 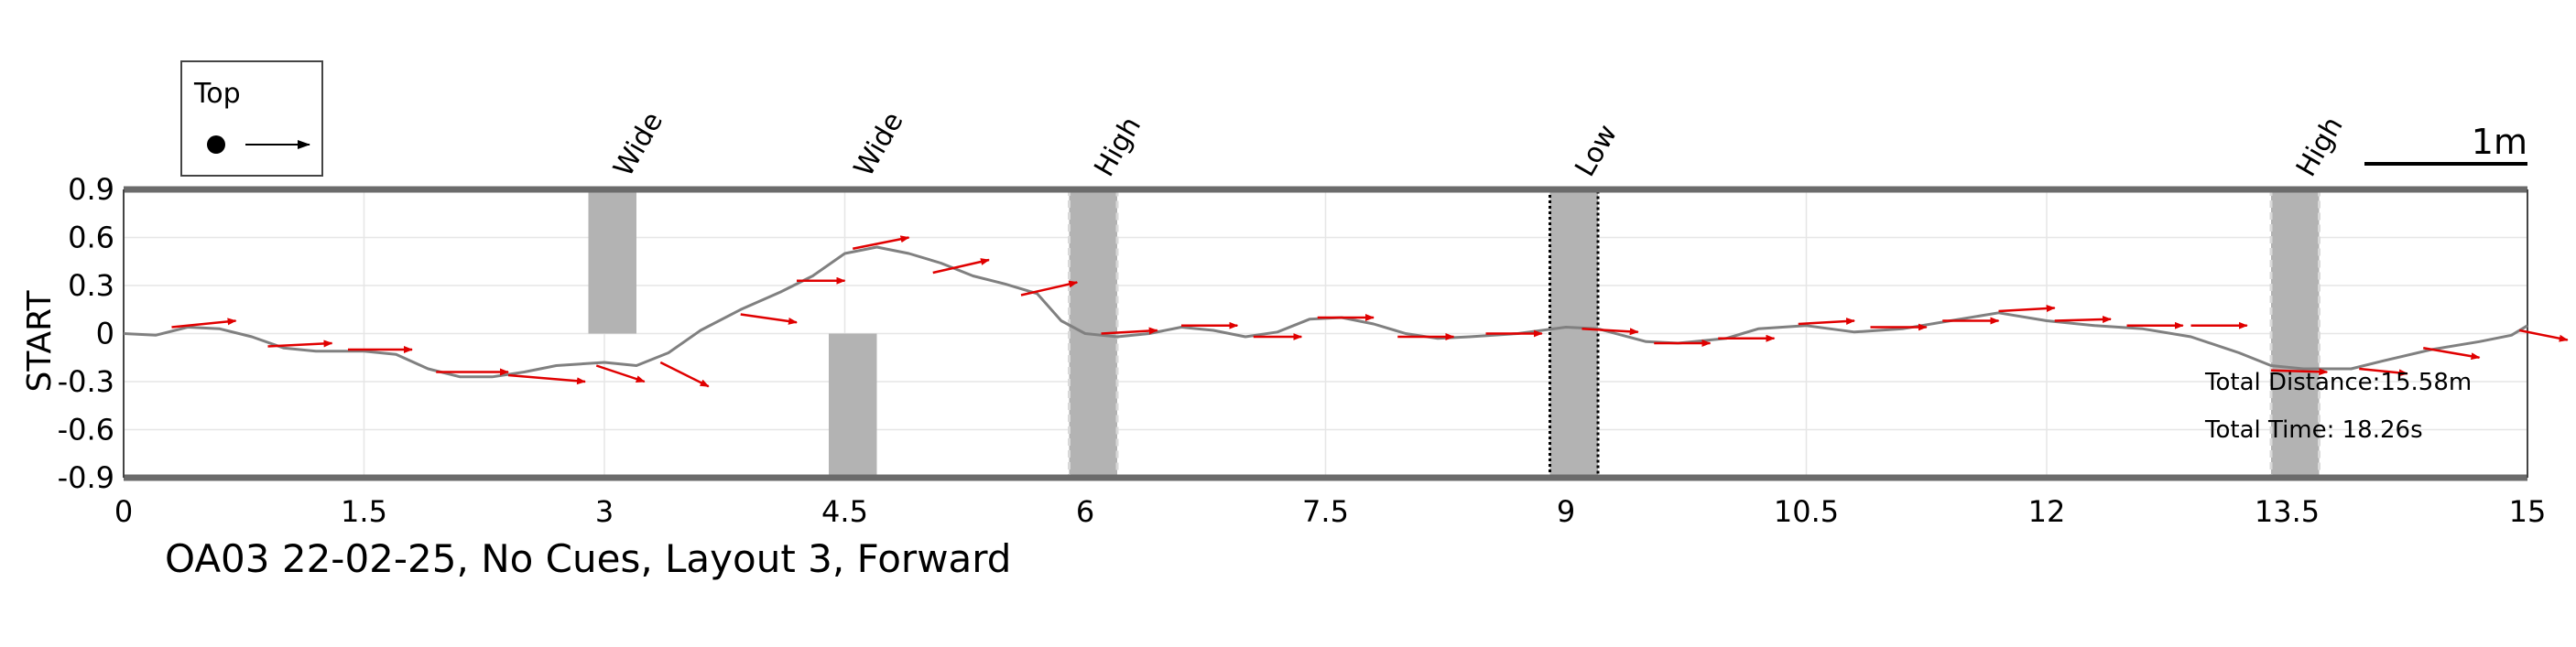 I want to click on y-tick-label: -0.6, so click(x=86, y=430).